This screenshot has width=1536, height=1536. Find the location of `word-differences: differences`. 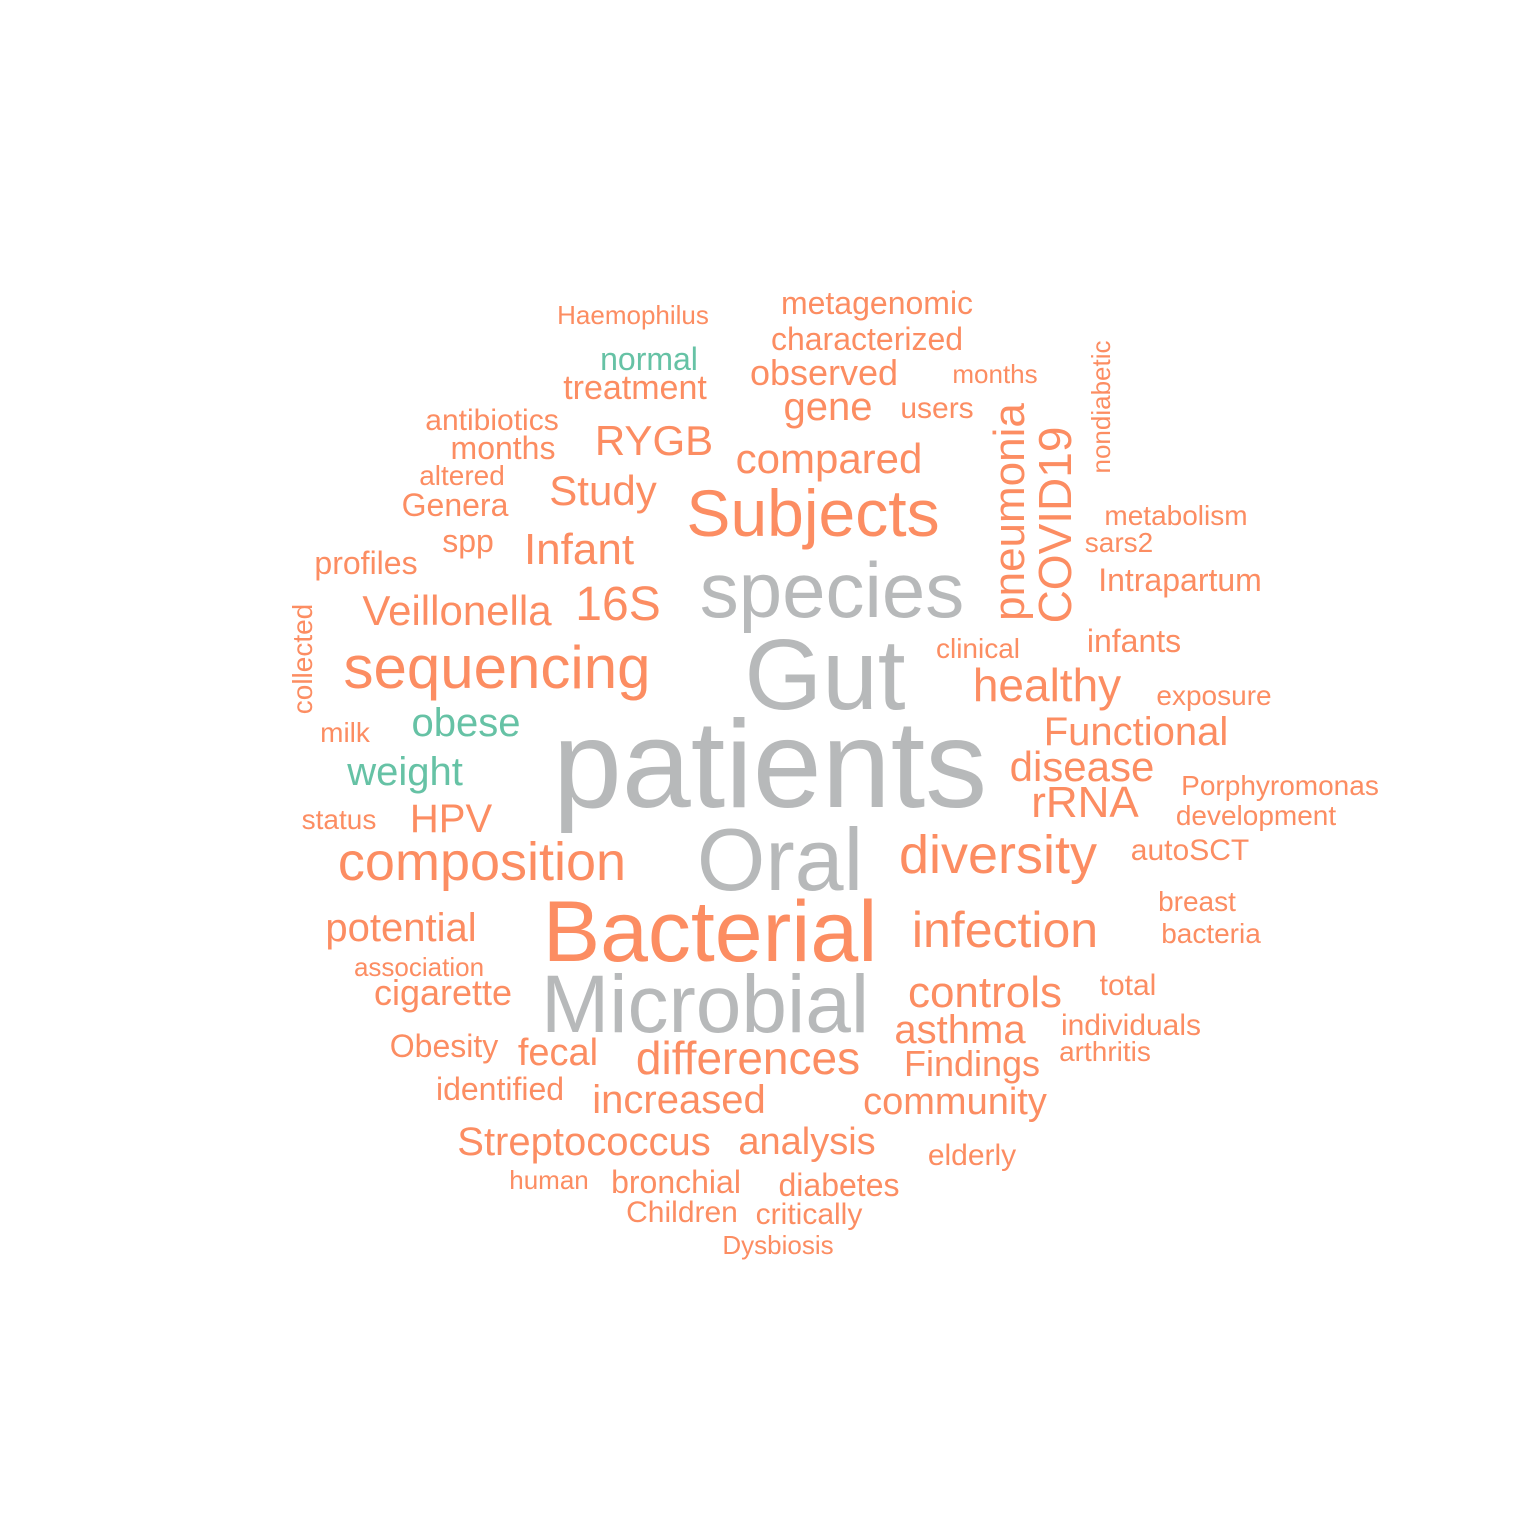

word-differences: differences is located at coordinates (748, 1058).